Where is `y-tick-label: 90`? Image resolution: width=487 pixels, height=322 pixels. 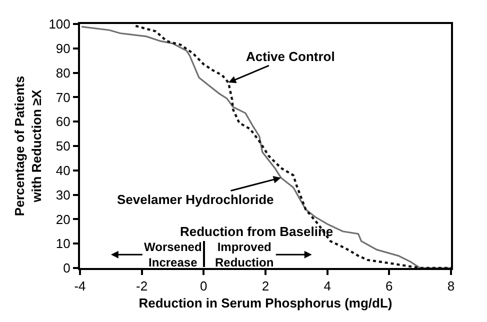 y-tick-label: 90 is located at coordinates (63, 48).